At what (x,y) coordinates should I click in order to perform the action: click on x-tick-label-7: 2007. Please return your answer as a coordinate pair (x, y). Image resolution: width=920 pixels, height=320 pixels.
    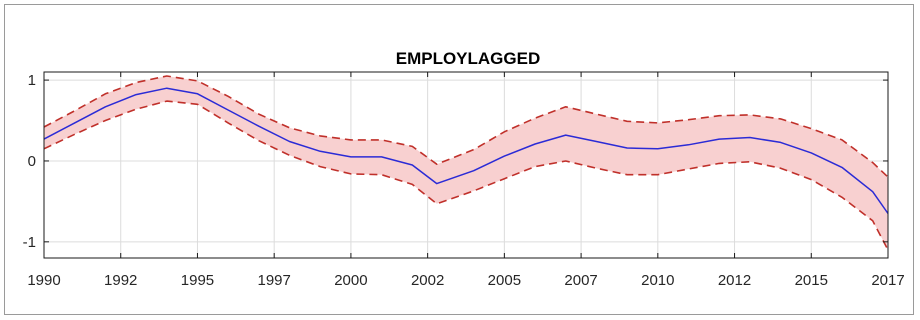
    Looking at the image, I should click on (580, 280).